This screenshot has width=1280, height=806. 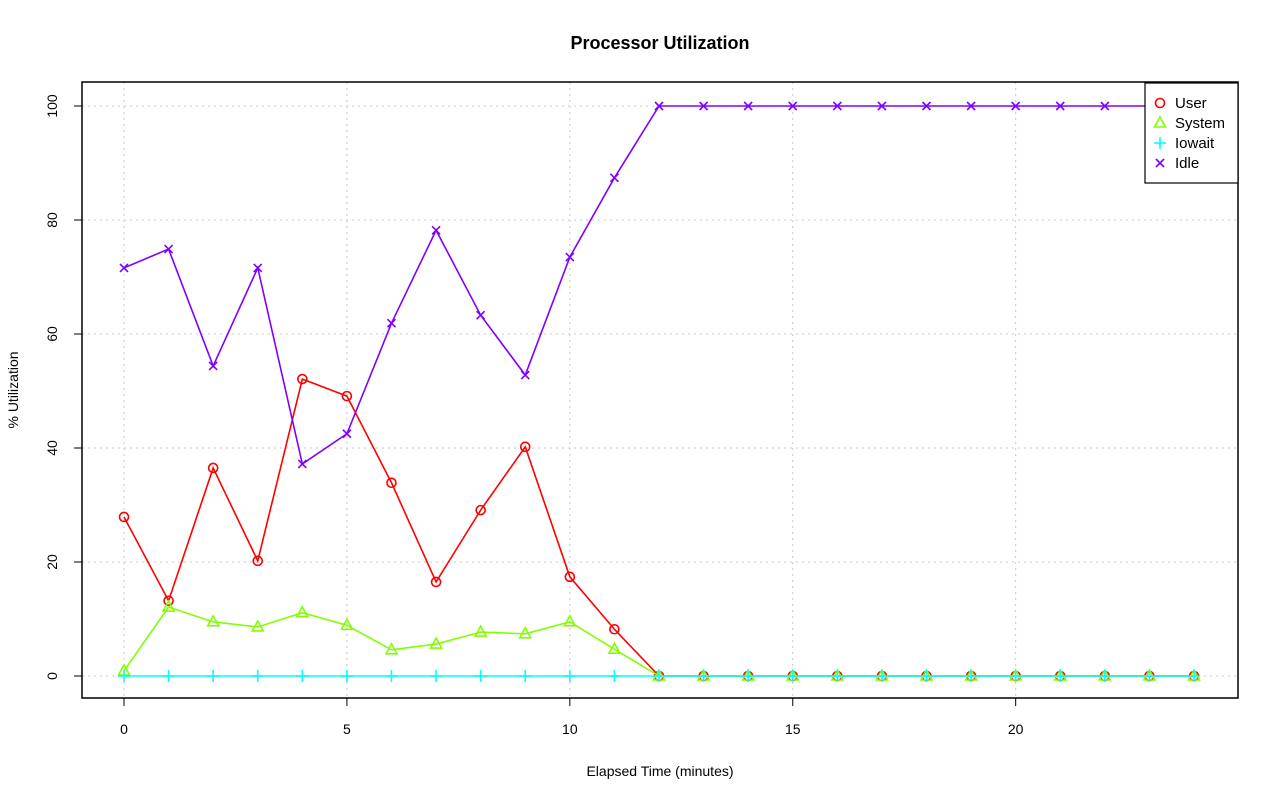 I want to click on y-tick-label: 100, so click(x=52, y=106).